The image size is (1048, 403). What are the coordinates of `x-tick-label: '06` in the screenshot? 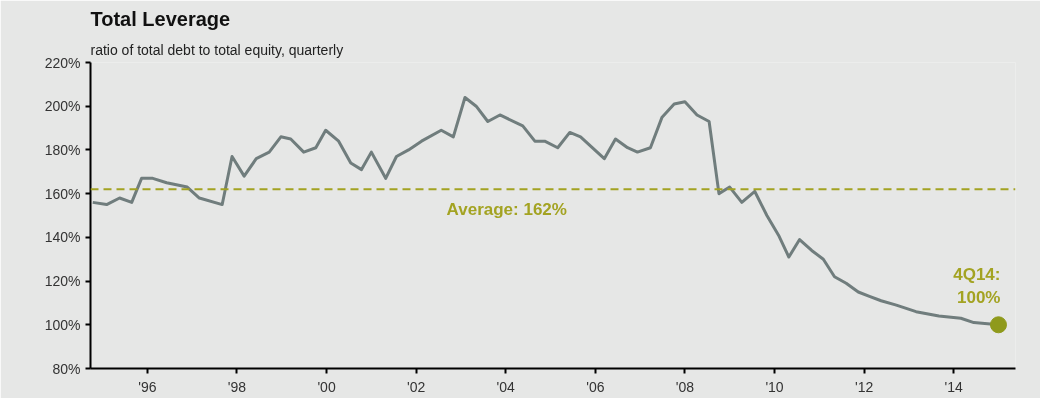 It's located at (595, 386).